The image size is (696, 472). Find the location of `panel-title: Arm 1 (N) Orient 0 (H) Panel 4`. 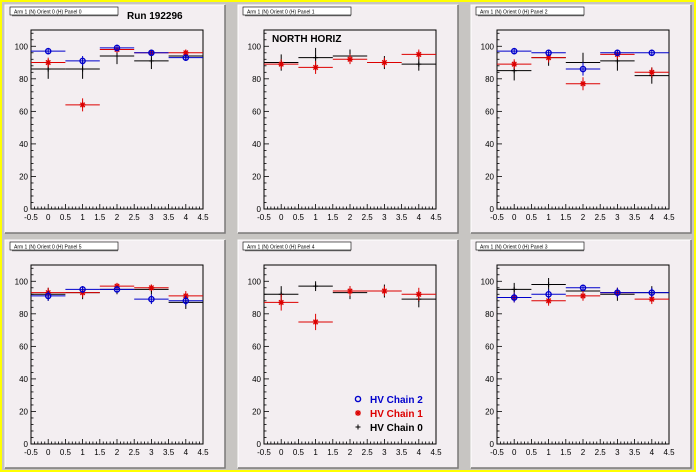

panel-title: Arm 1 (N) Orient 0 (H) Panel 4 is located at coordinates (281, 247).